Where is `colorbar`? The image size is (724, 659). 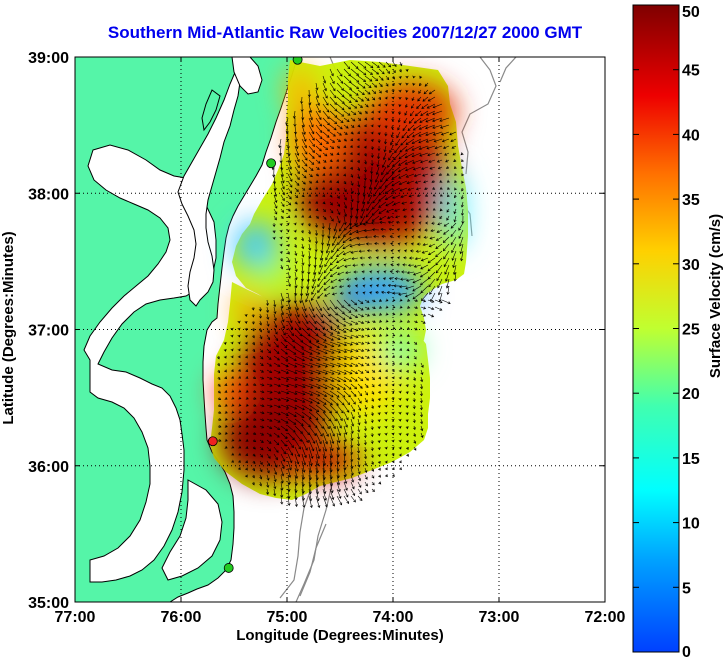 colorbar is located at coordinates (656, 328).